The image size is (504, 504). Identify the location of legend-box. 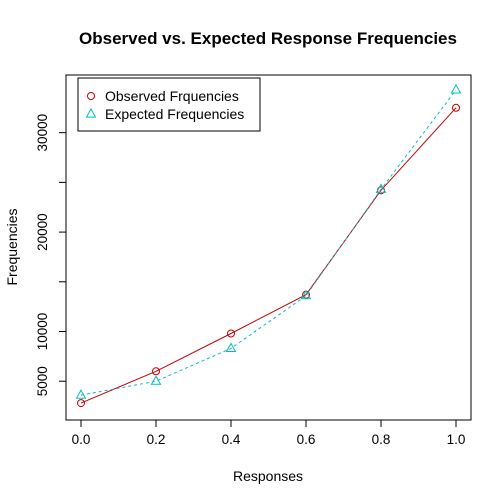
(169, 104).